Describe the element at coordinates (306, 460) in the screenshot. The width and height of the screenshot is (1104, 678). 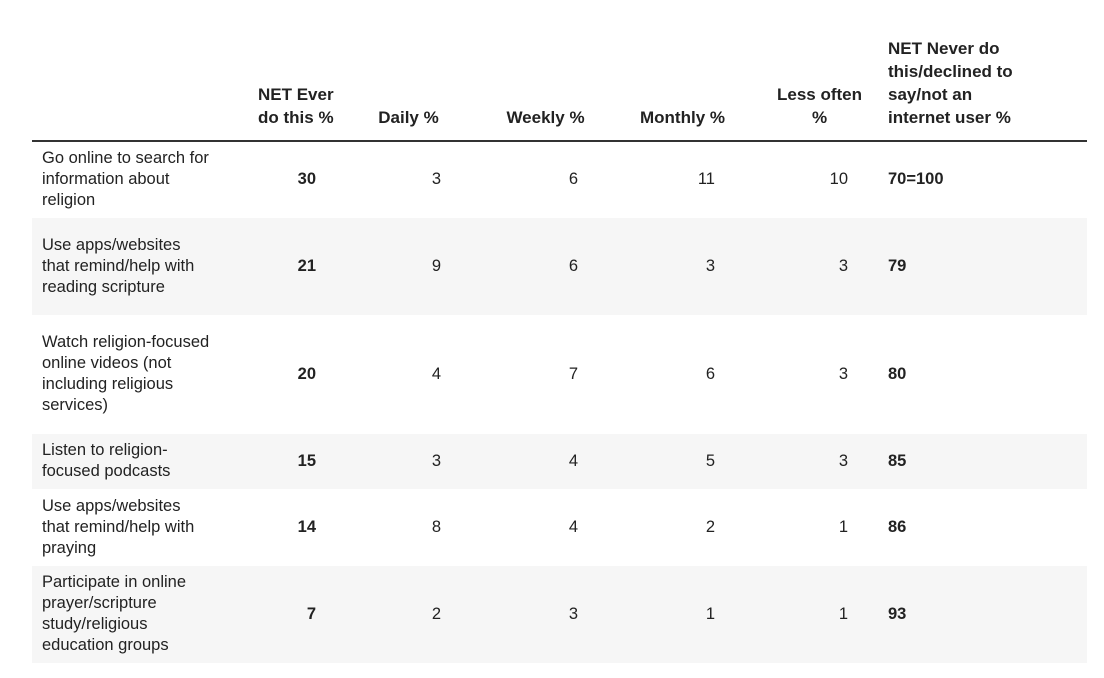
I see `cell-net-ever: 15` at that location.